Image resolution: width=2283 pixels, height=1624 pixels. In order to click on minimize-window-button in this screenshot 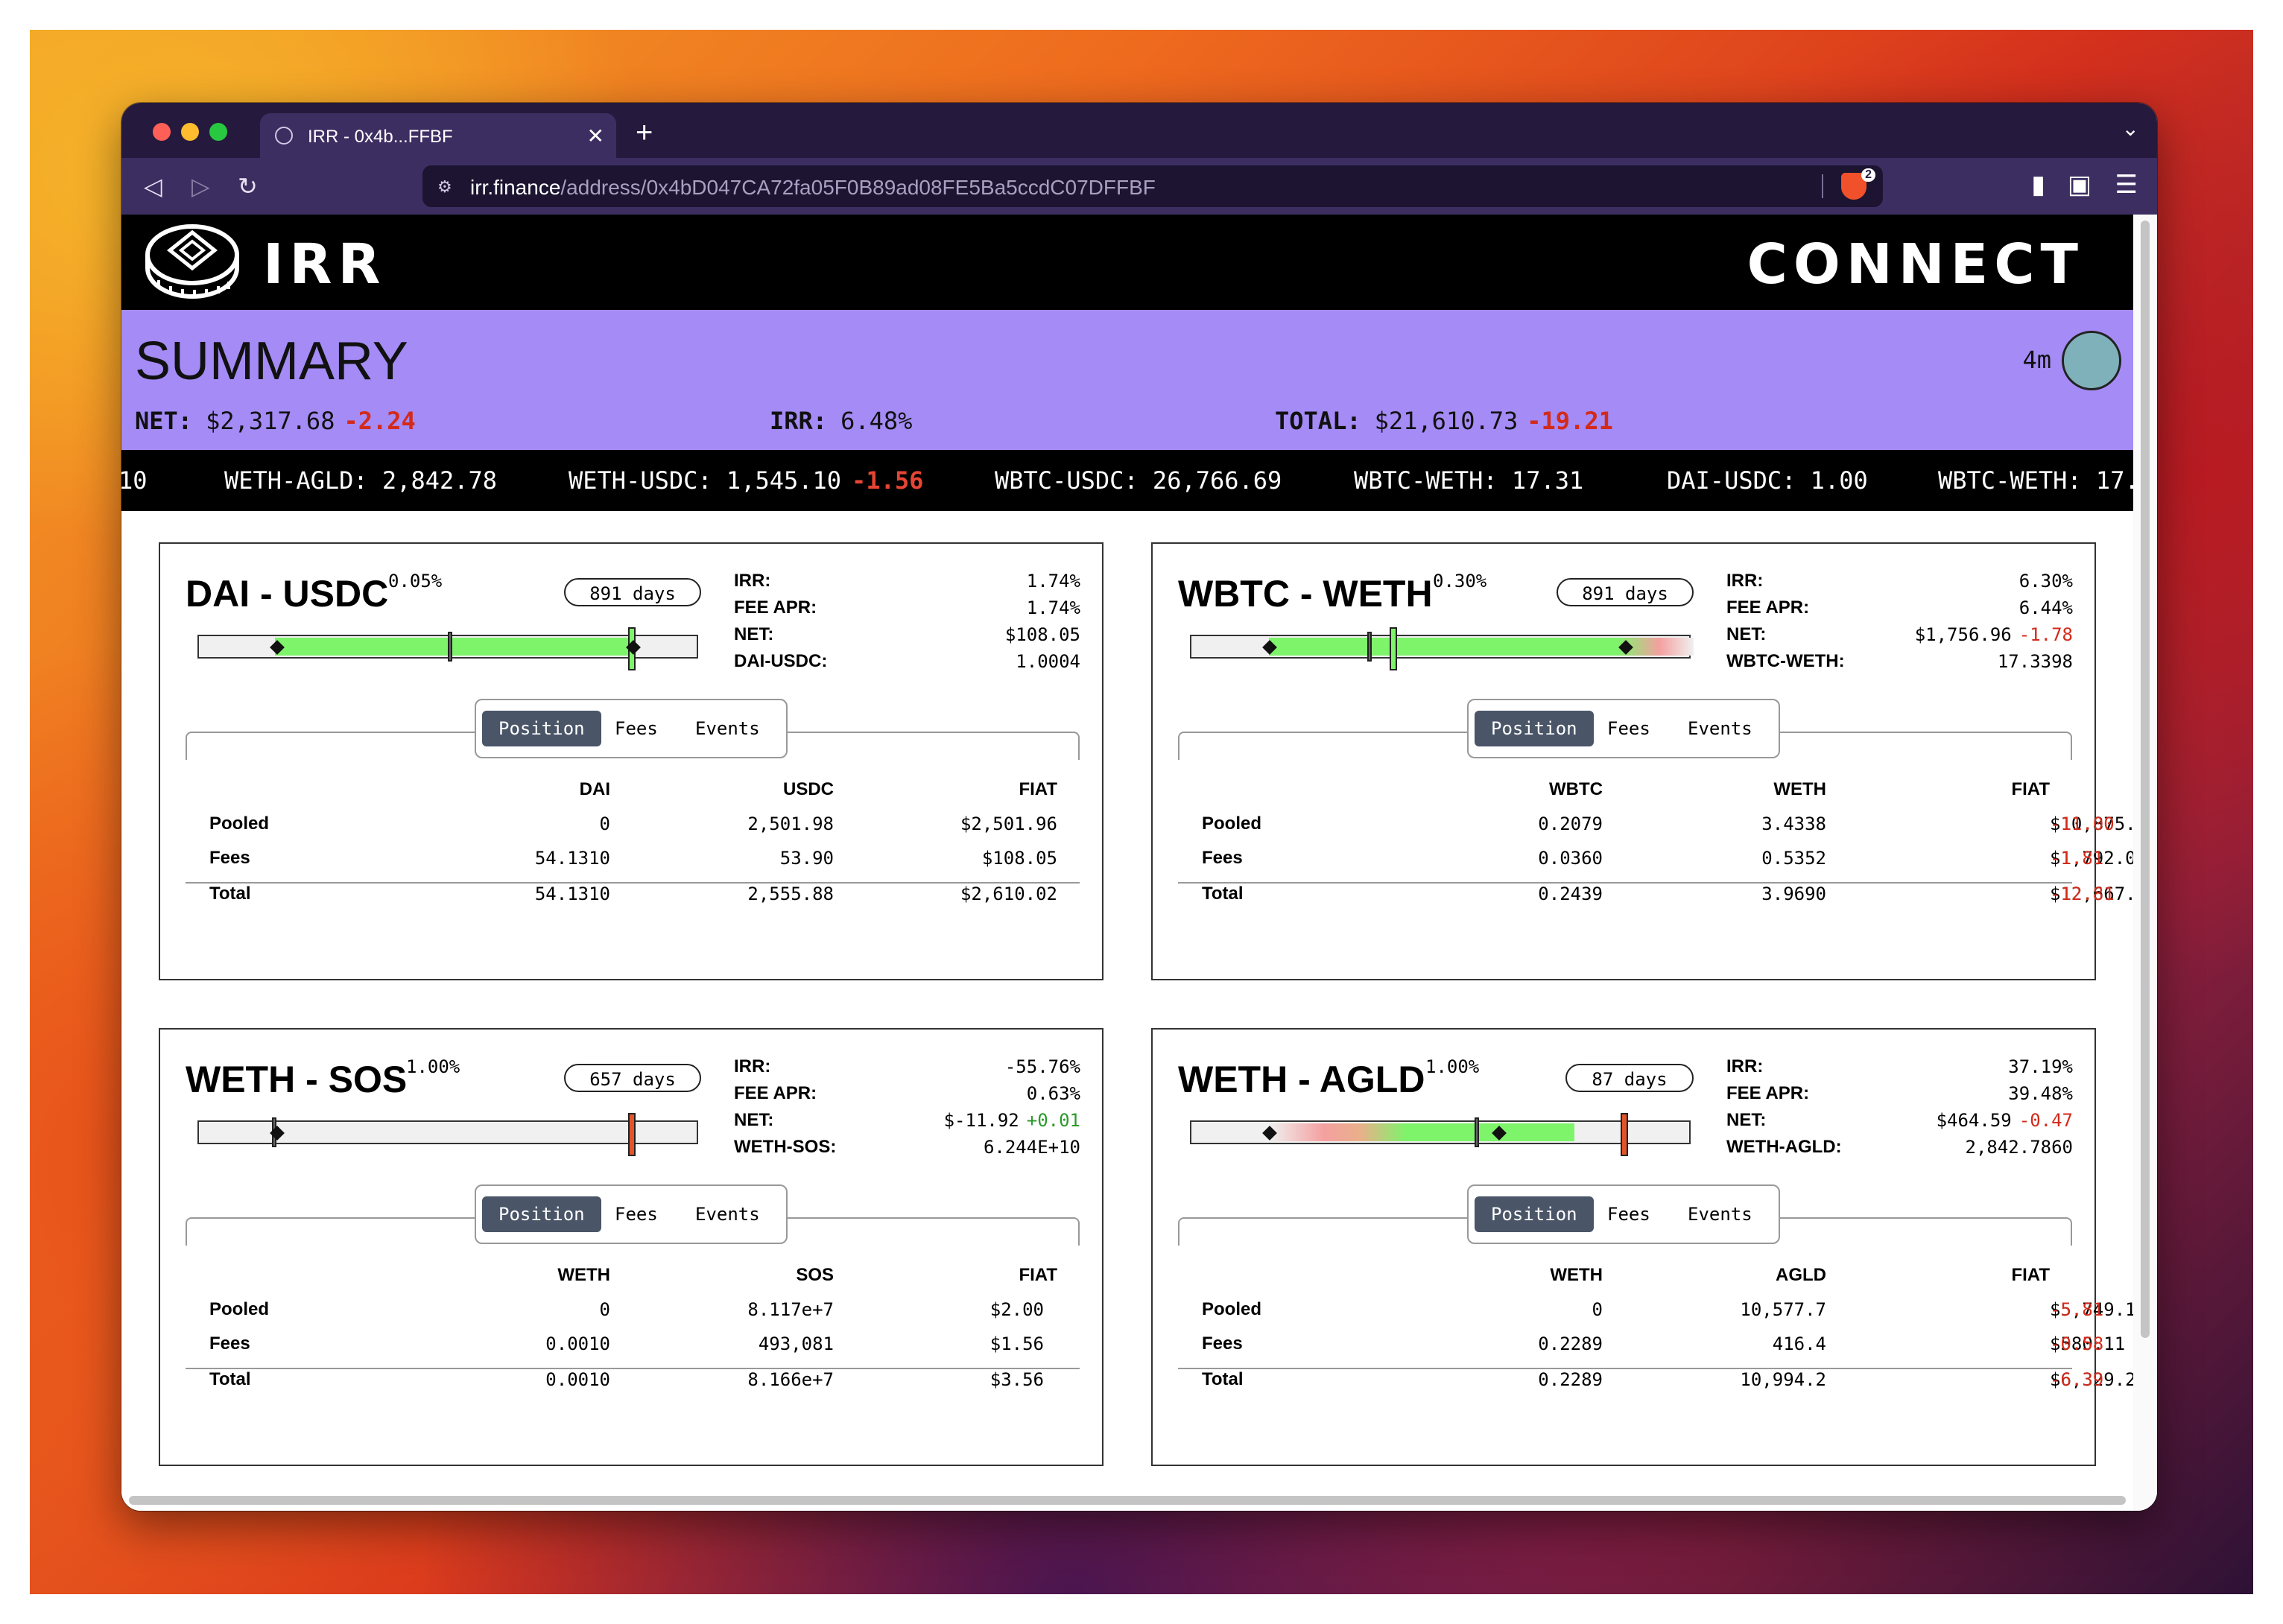, I will do `click(190, 132)`.